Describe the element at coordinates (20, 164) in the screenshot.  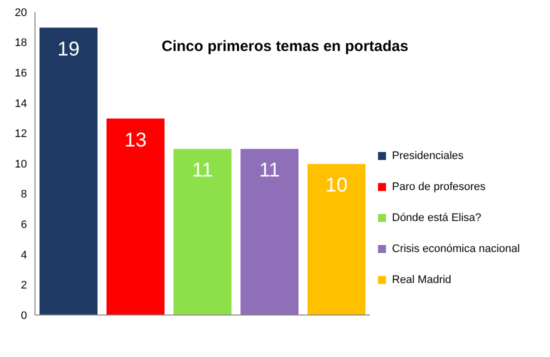
I see `y-tick-label: 10` at that location.